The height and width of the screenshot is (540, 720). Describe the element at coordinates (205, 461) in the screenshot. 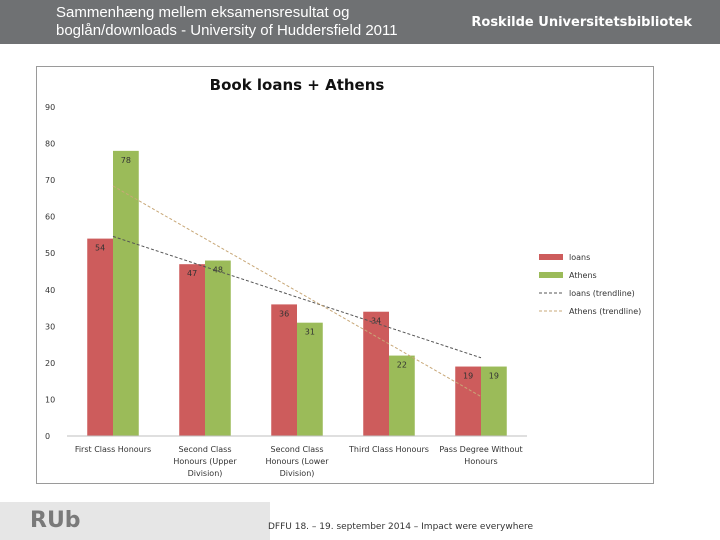

I see `x-tick-label: Honours (Upper` at that location.